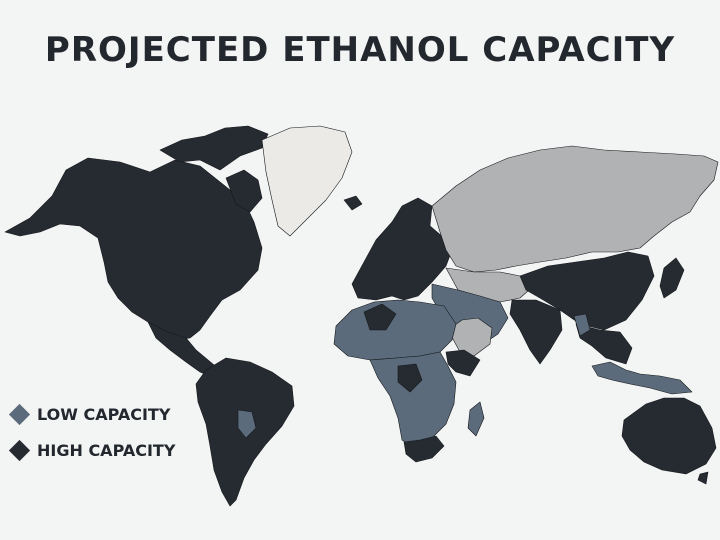 The image size is (720, 540). What do you see at coordinates (476, 419) in the screenshot?
I see `region-madagascar` at bounding box center [476, 419].